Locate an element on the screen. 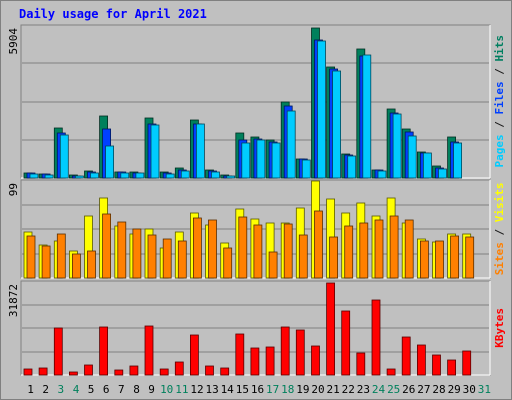 The height and width of the screenshot is (400, 512). y-max-label: 31872 is located at coordinates (13, 300).